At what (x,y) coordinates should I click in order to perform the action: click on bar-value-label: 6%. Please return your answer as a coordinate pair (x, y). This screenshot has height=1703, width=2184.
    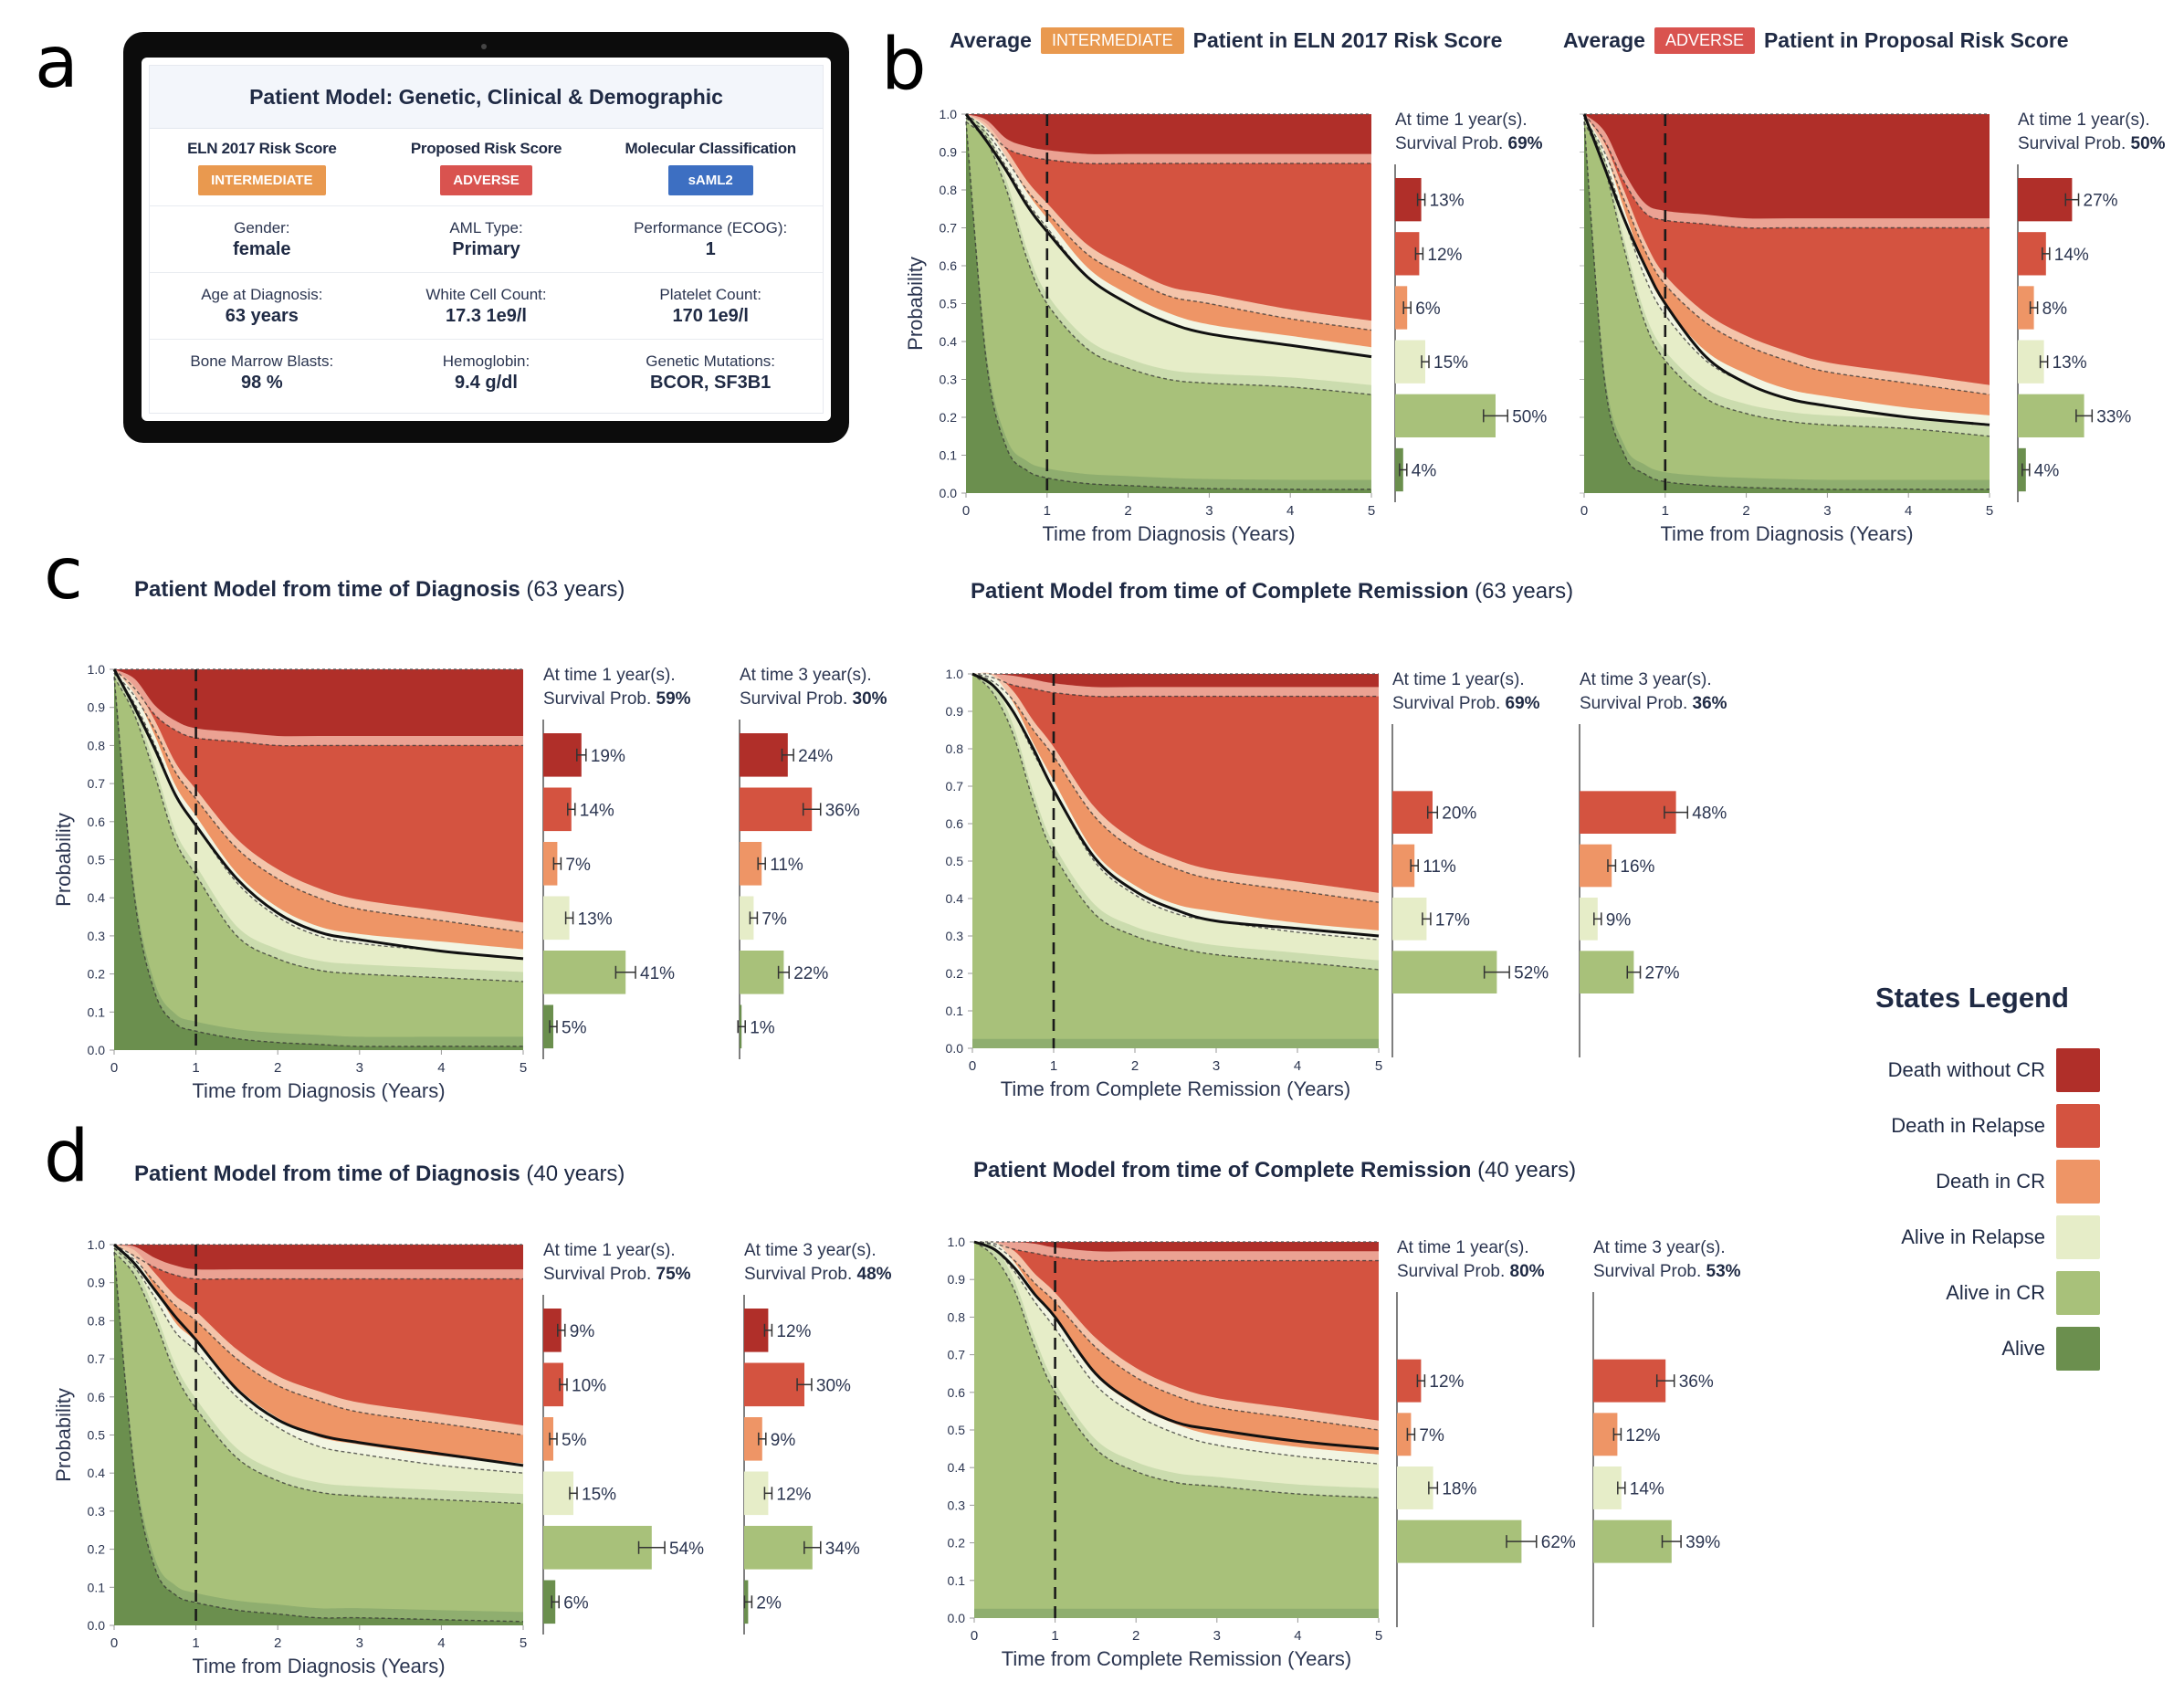
    Looking at the image, I should click on (1428, 309).